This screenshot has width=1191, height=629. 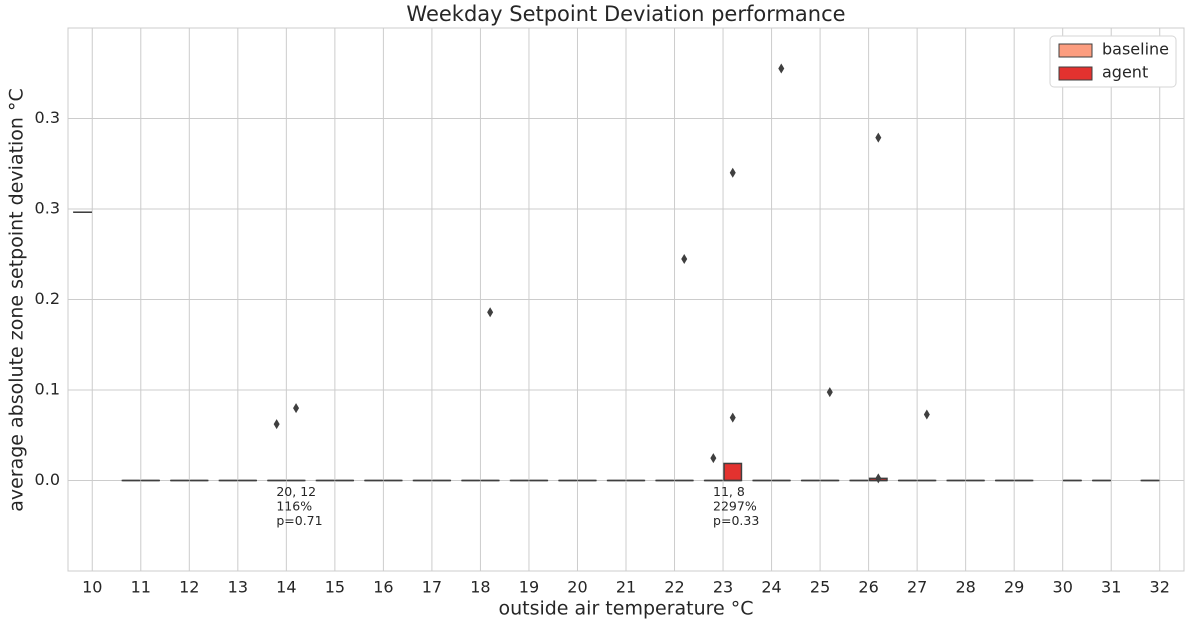 What do you see at coordinates (723, 587) in the screenshot?
I see `x-tick-label: 23` at bounding box center [723, 587].